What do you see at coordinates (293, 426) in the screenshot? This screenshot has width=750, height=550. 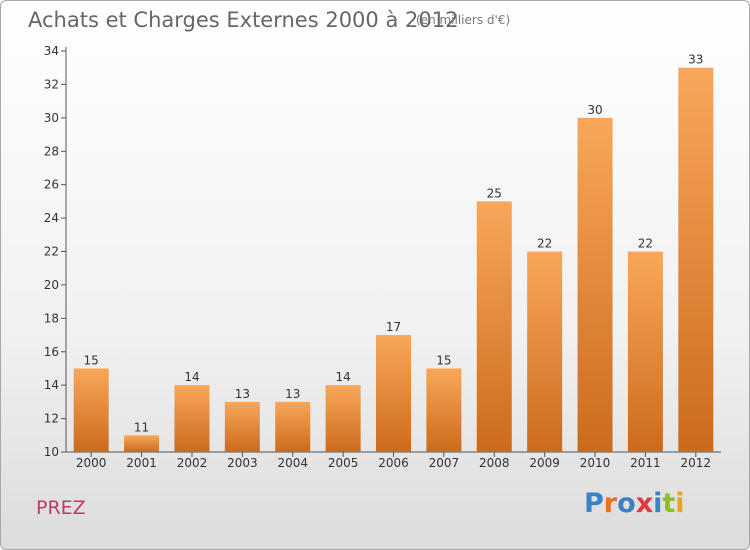 I see `bar-2004` at bounding box center [293, 426].